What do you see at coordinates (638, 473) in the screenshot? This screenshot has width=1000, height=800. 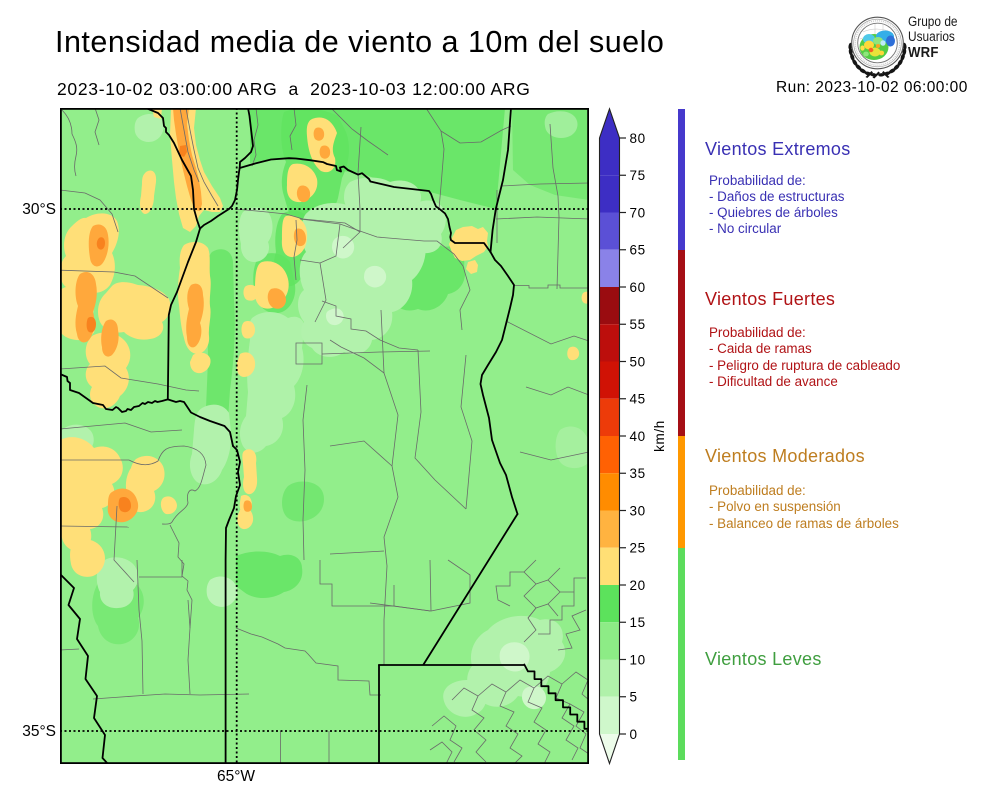 I see `svg-text: 35` at bounding box center [638, 473].